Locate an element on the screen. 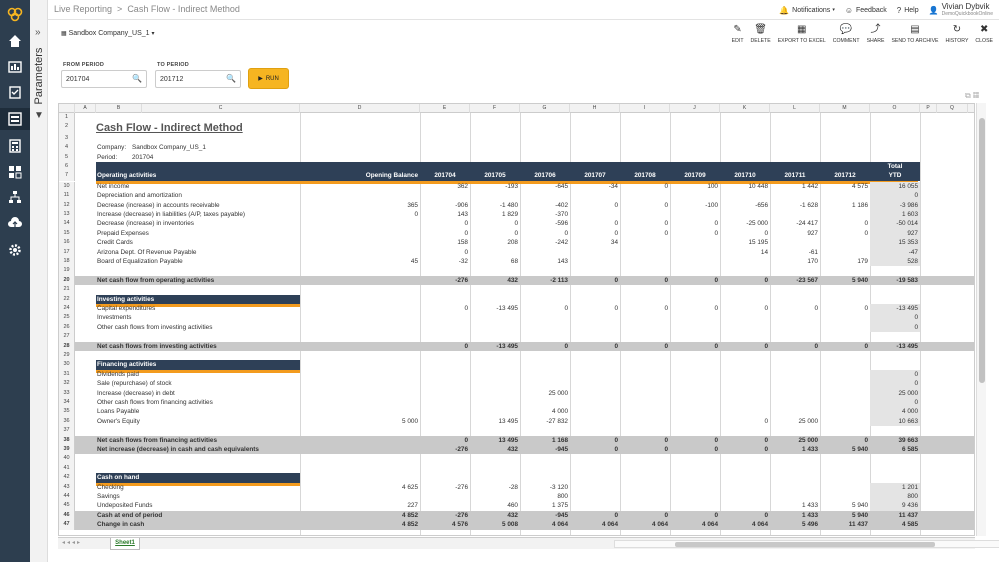 This screenshot has height=562, width=999. vertical-scroll-thumb is located at coordinates (982, 250).